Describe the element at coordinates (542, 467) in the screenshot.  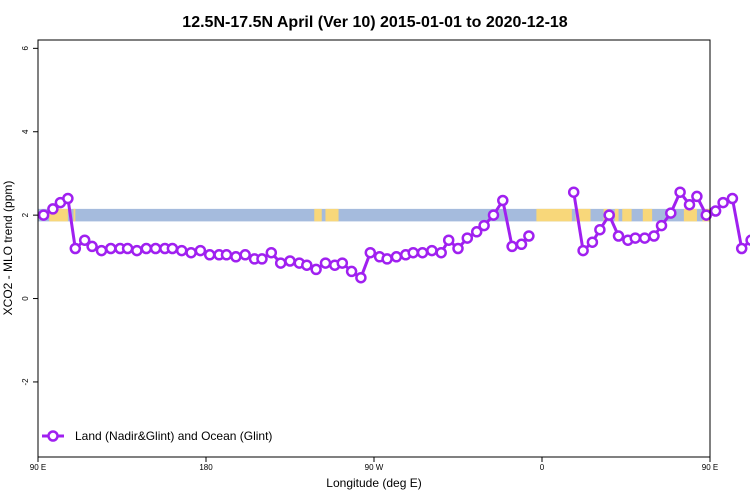
I see `x-tick-label: 0` at that location.